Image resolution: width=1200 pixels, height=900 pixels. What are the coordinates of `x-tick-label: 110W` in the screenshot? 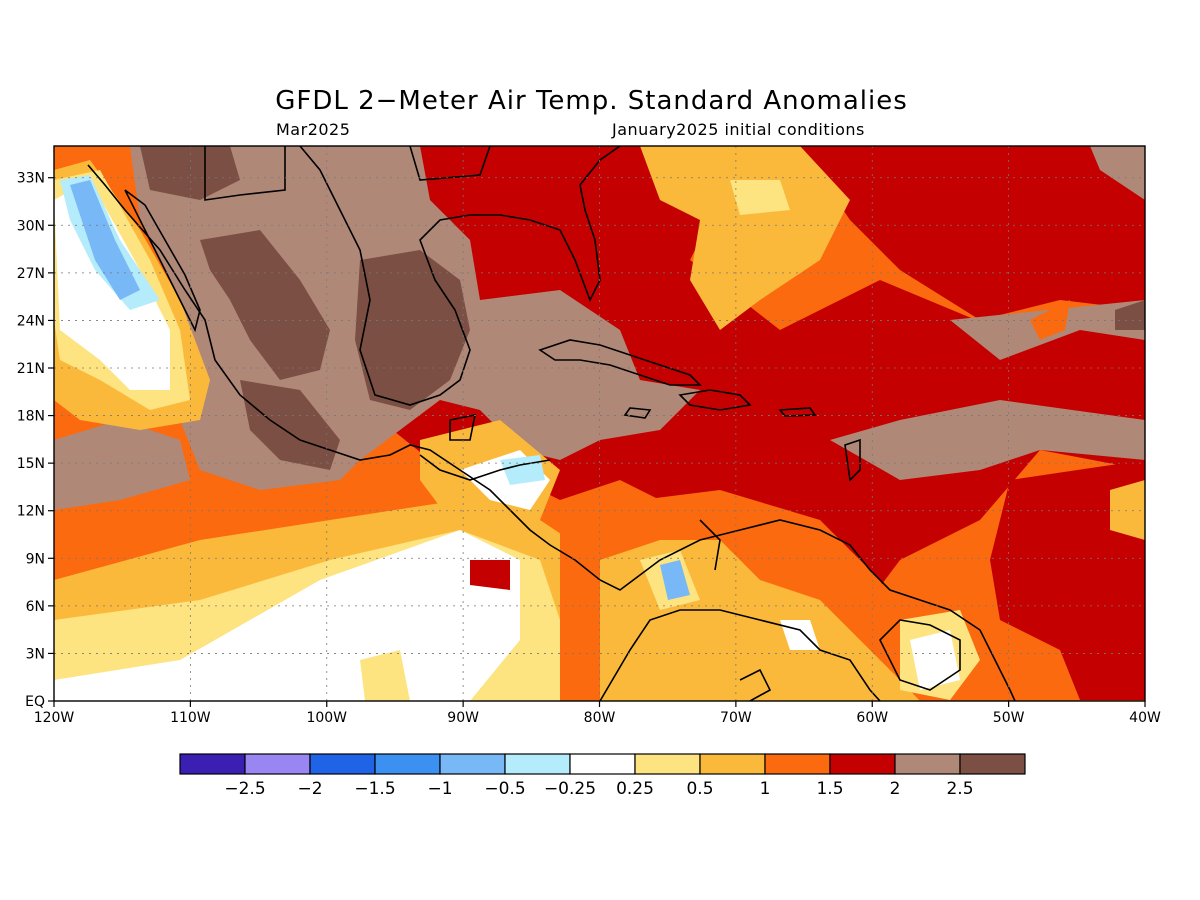 It's located at (190, 718).